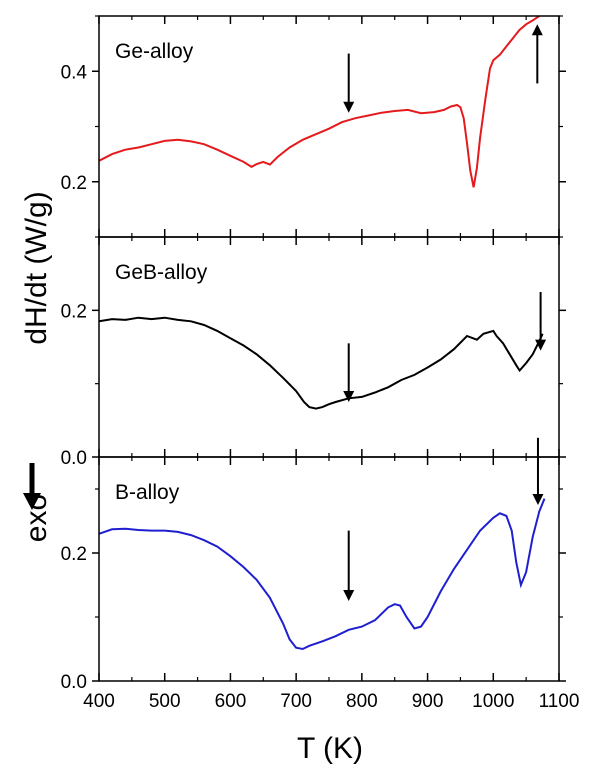 The width and height of the screenshot is (591, 772). I want to click on panel-ge-title: Ge-alloy, so click(154, 51).